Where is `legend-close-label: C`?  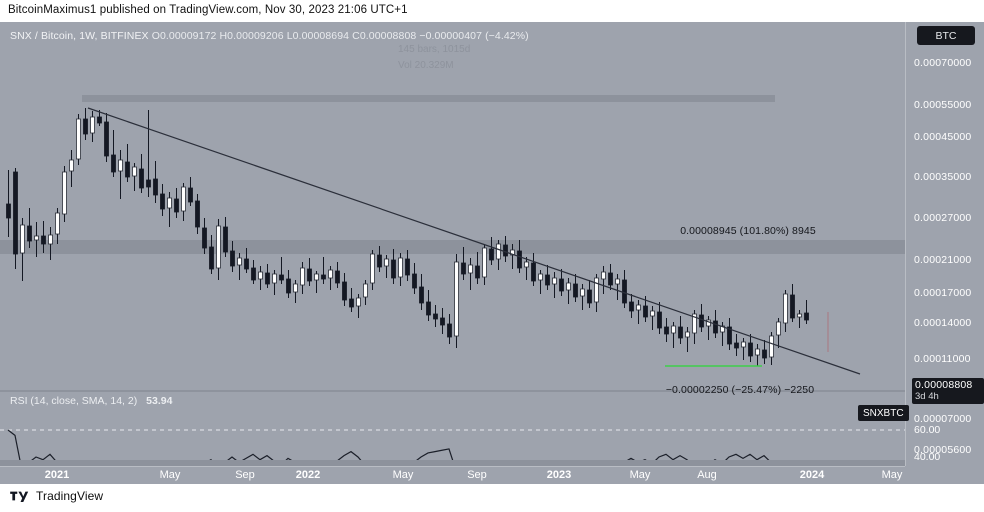 legend-close-label: C is located at coordinates (356, 36).